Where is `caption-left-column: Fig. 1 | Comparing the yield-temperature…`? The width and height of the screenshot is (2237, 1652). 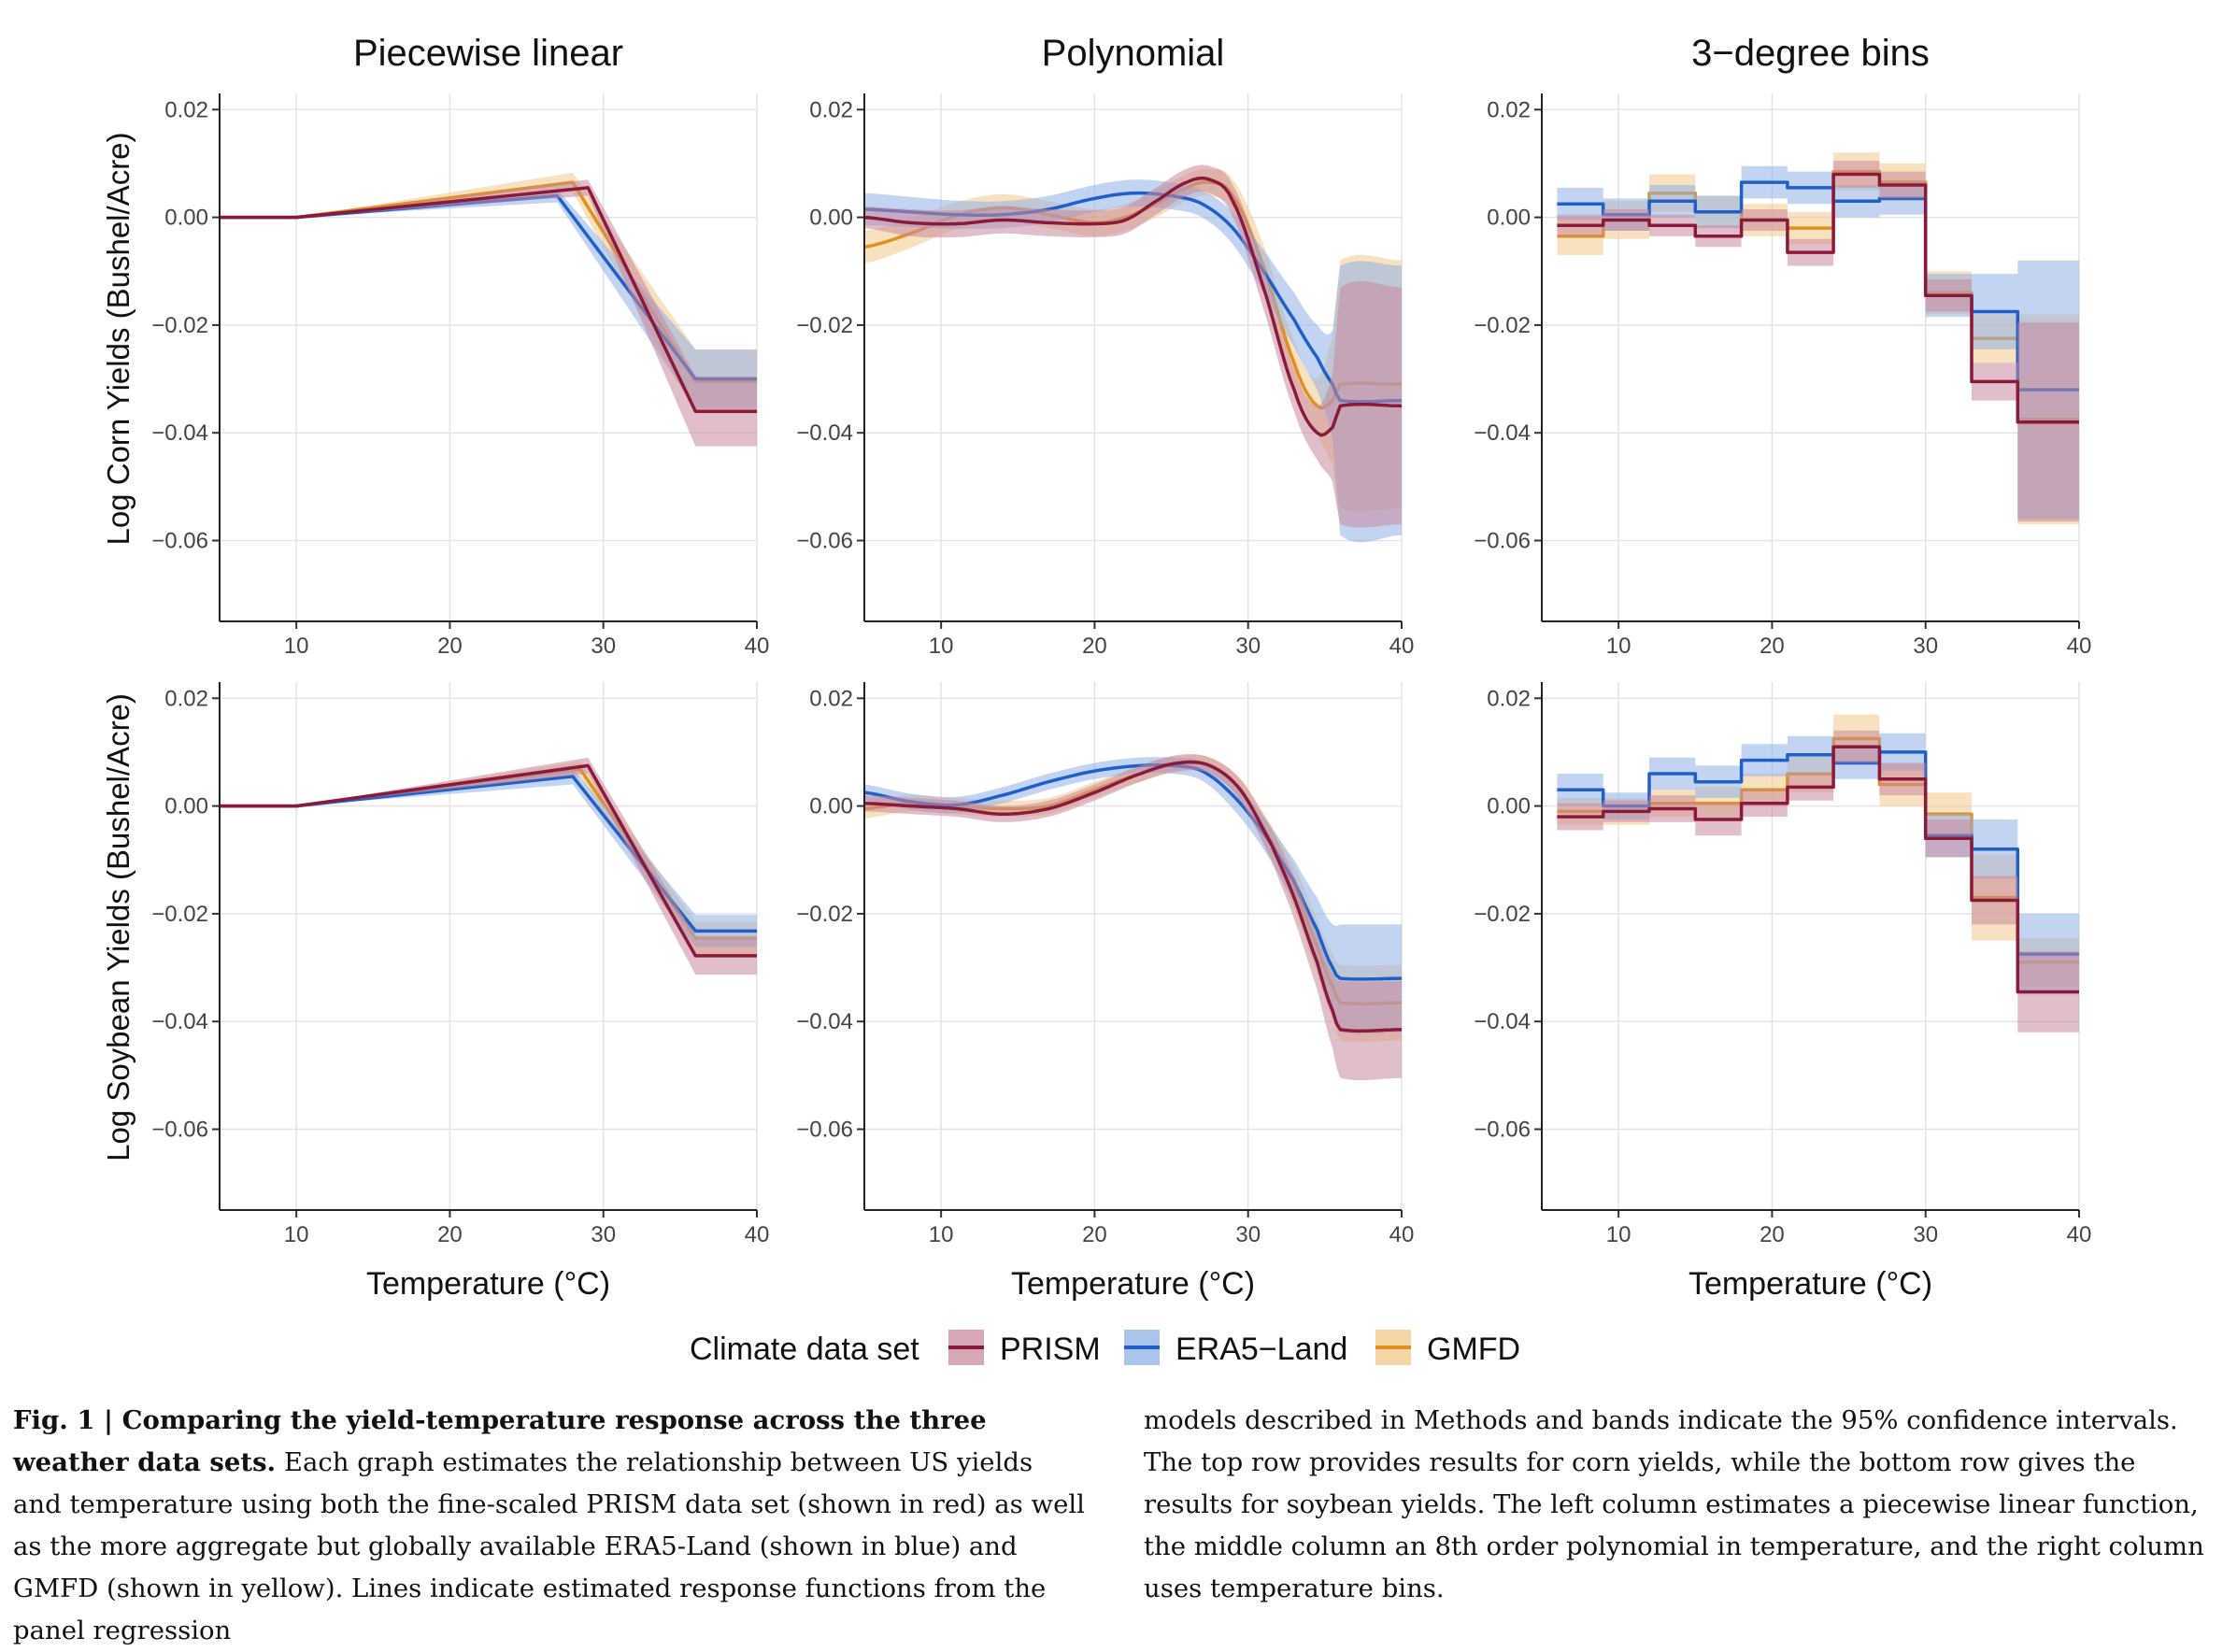 caption-left-column: Fig. 1 | Comparing the yield-temperature… is located at coordinates (550, 1526).